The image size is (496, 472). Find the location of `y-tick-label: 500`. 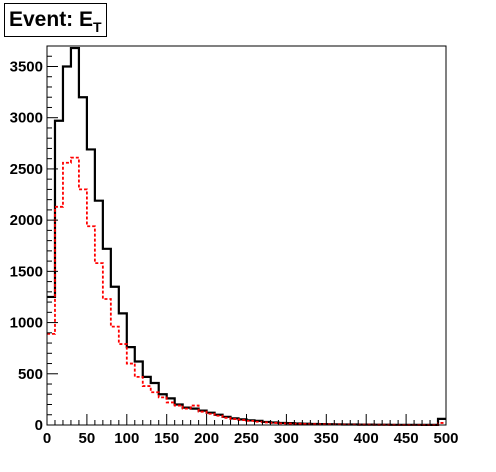

y-tick-label: 500 is located at coordinates (30, 374).